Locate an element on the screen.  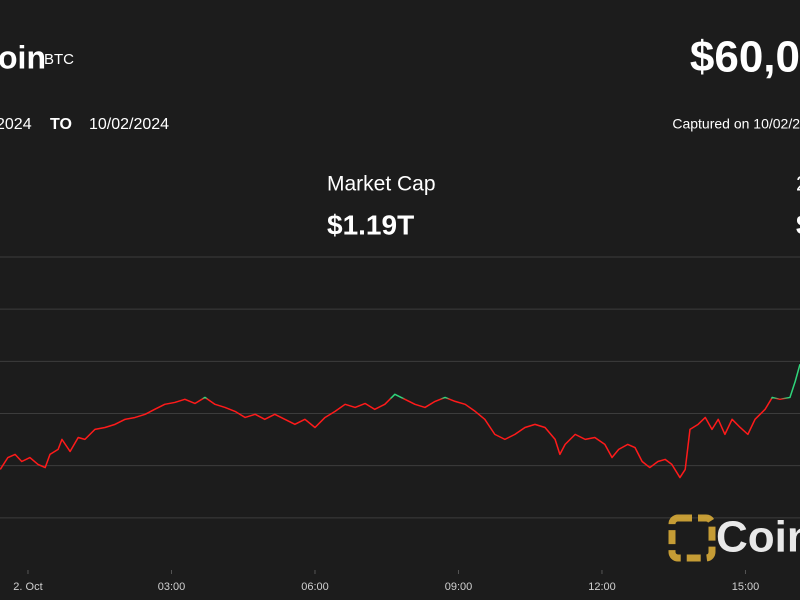
x-tick-label: 12:00 is located at coordinates (602, 587).